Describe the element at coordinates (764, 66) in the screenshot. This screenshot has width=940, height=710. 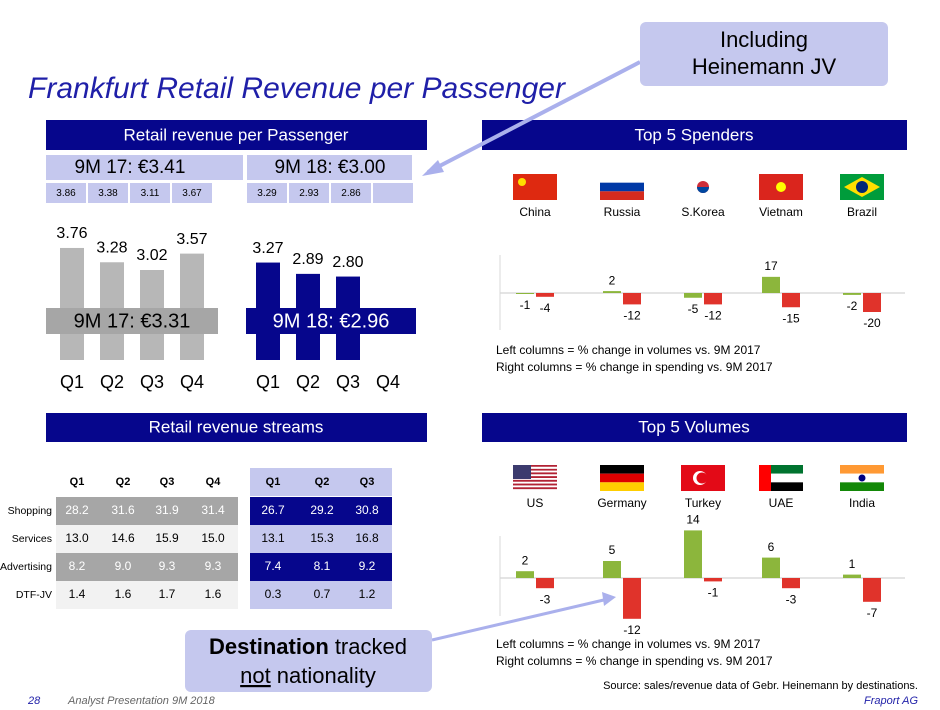
I see `callout-text: Heinemann JV` at that location.